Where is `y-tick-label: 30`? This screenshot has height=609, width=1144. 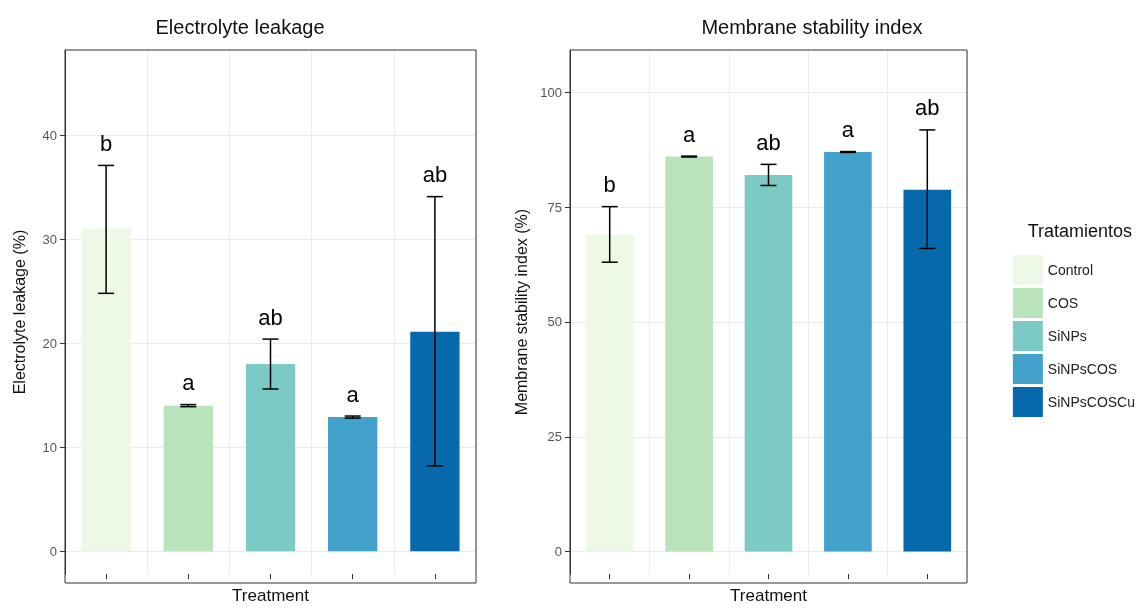
y-tick-label: 30 is located at coordinates (49, 239).